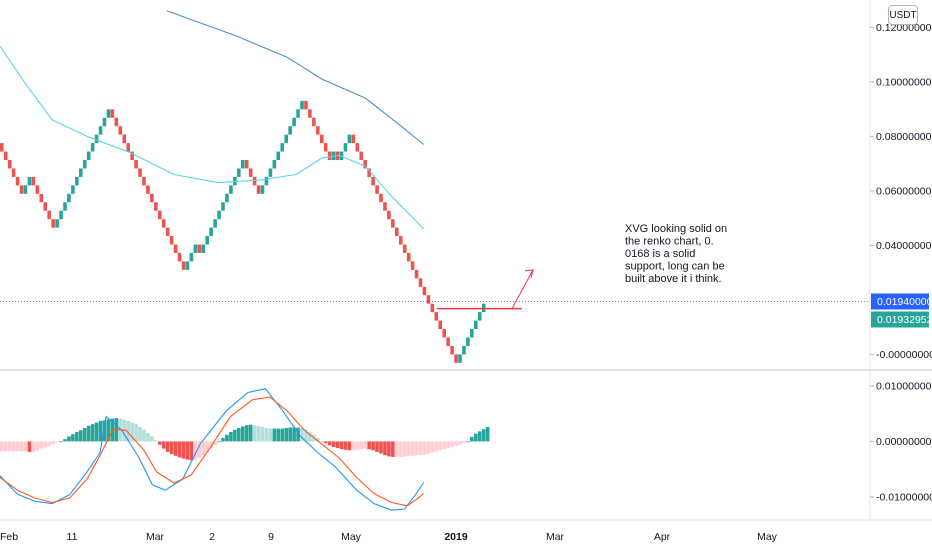 This screenshot has height=550, width=932. What do you see at coordinates (904, 246) in the screenshot?
I see `price-tick-label: 0.04000000` at bounding box center [904, 246].